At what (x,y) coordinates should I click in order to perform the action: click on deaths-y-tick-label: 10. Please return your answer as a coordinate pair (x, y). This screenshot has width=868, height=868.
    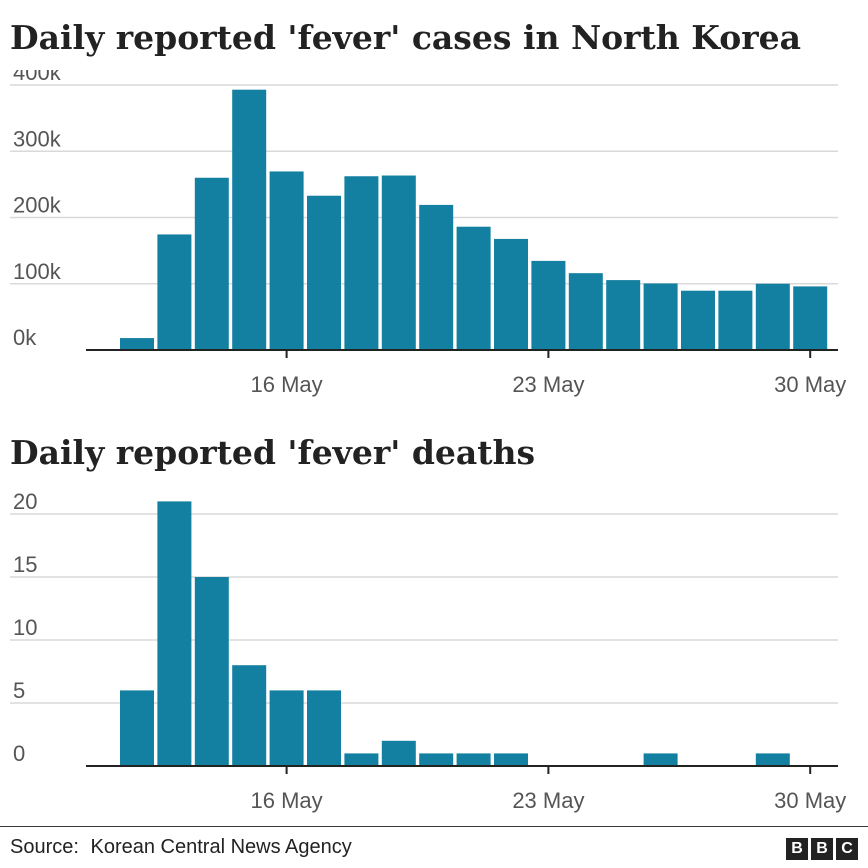
    Looking at the image, I should click on (25, 627).